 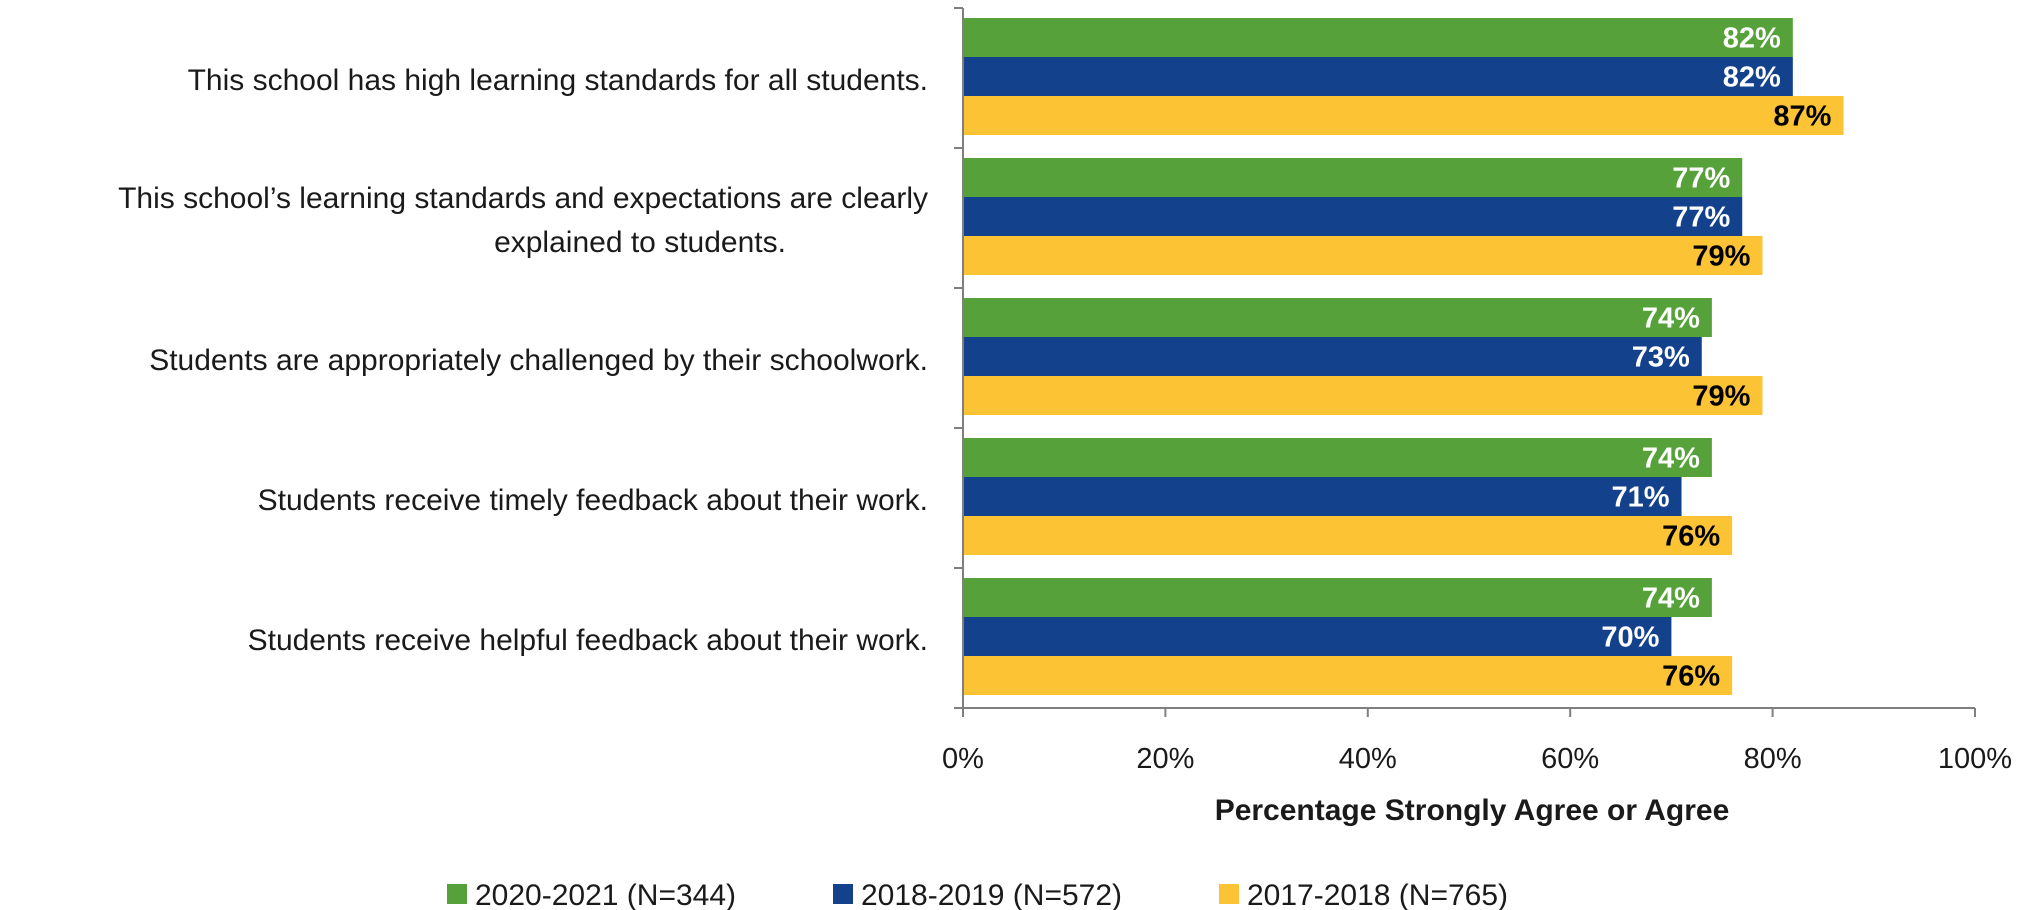 What do you see at coordinates (1368, 759) in the screenshot?
I see `x-tick-label: 40%` at bounding box center [1368, 759].